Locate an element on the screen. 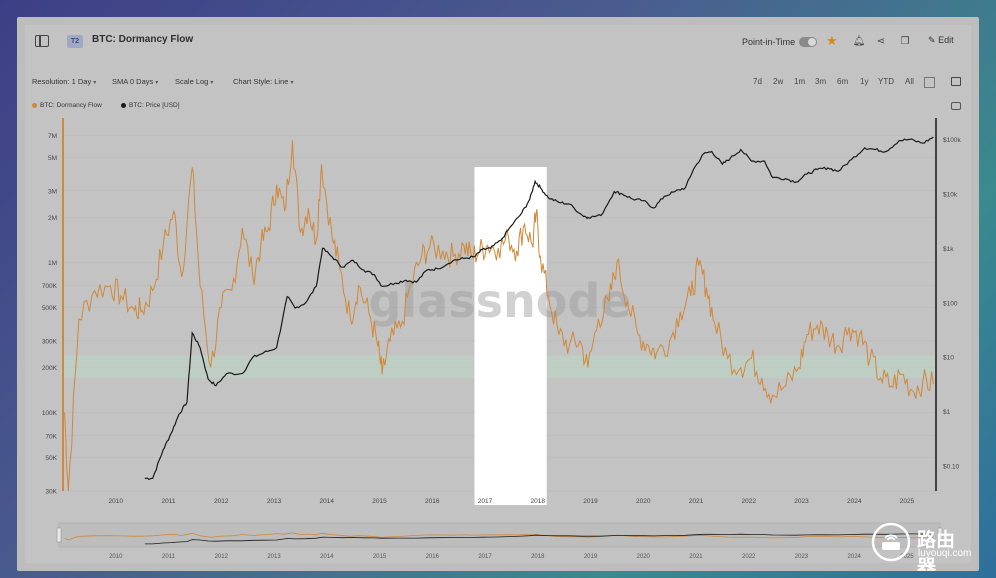 This screenshot has height=578, width=996. copy-icon: ❐ is located at coordinates (905, 41).